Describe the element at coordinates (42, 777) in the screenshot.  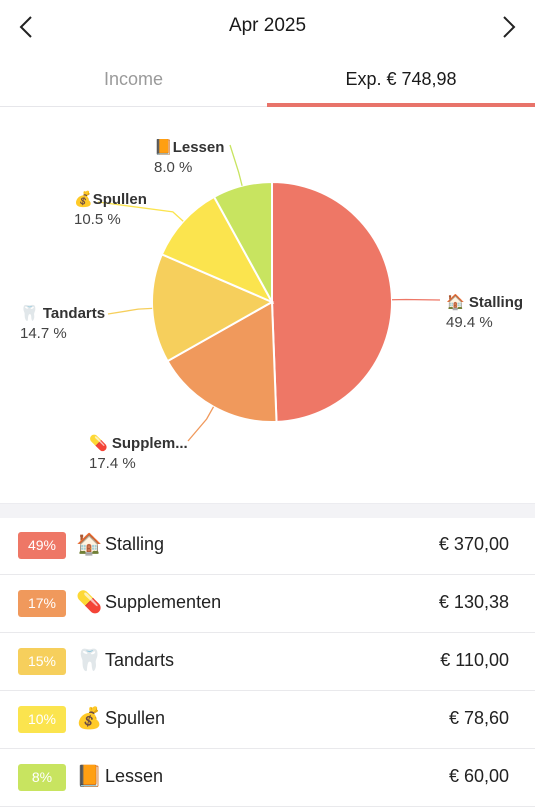
I see `percent-badge: 8%` at that location.